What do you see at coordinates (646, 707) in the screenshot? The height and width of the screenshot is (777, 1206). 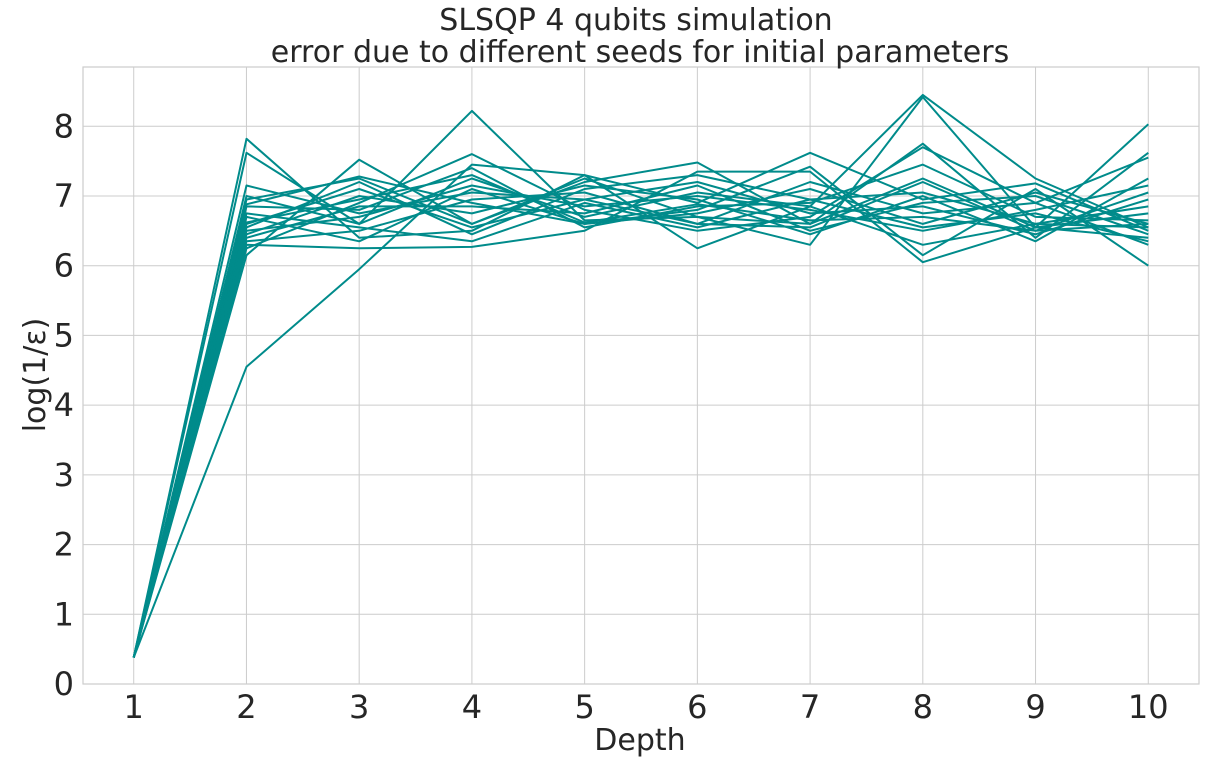 I see `x-tick-labels: 1 2 3 4 5 6 7 8 9 10` at bounding box center [646, 707].